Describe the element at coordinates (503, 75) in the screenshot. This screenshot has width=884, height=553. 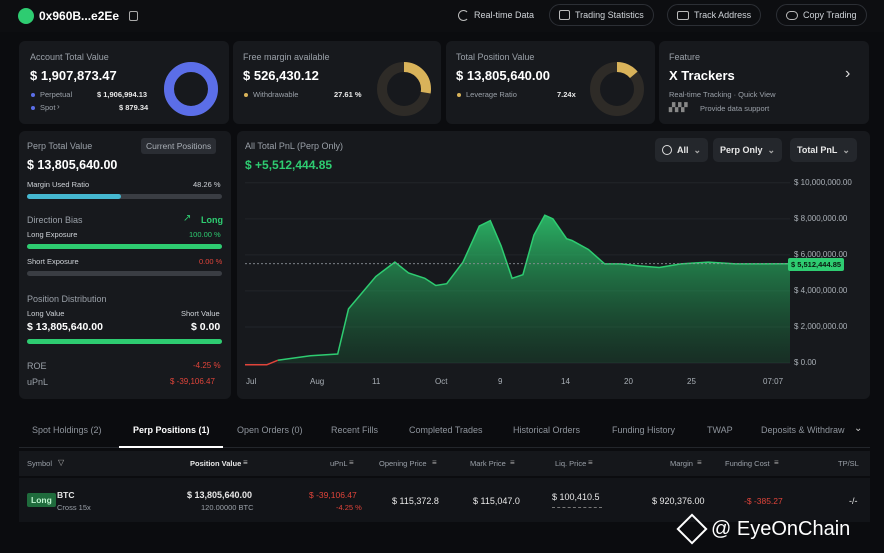
I see `position-value: $ 13,805,640.00` at that location.